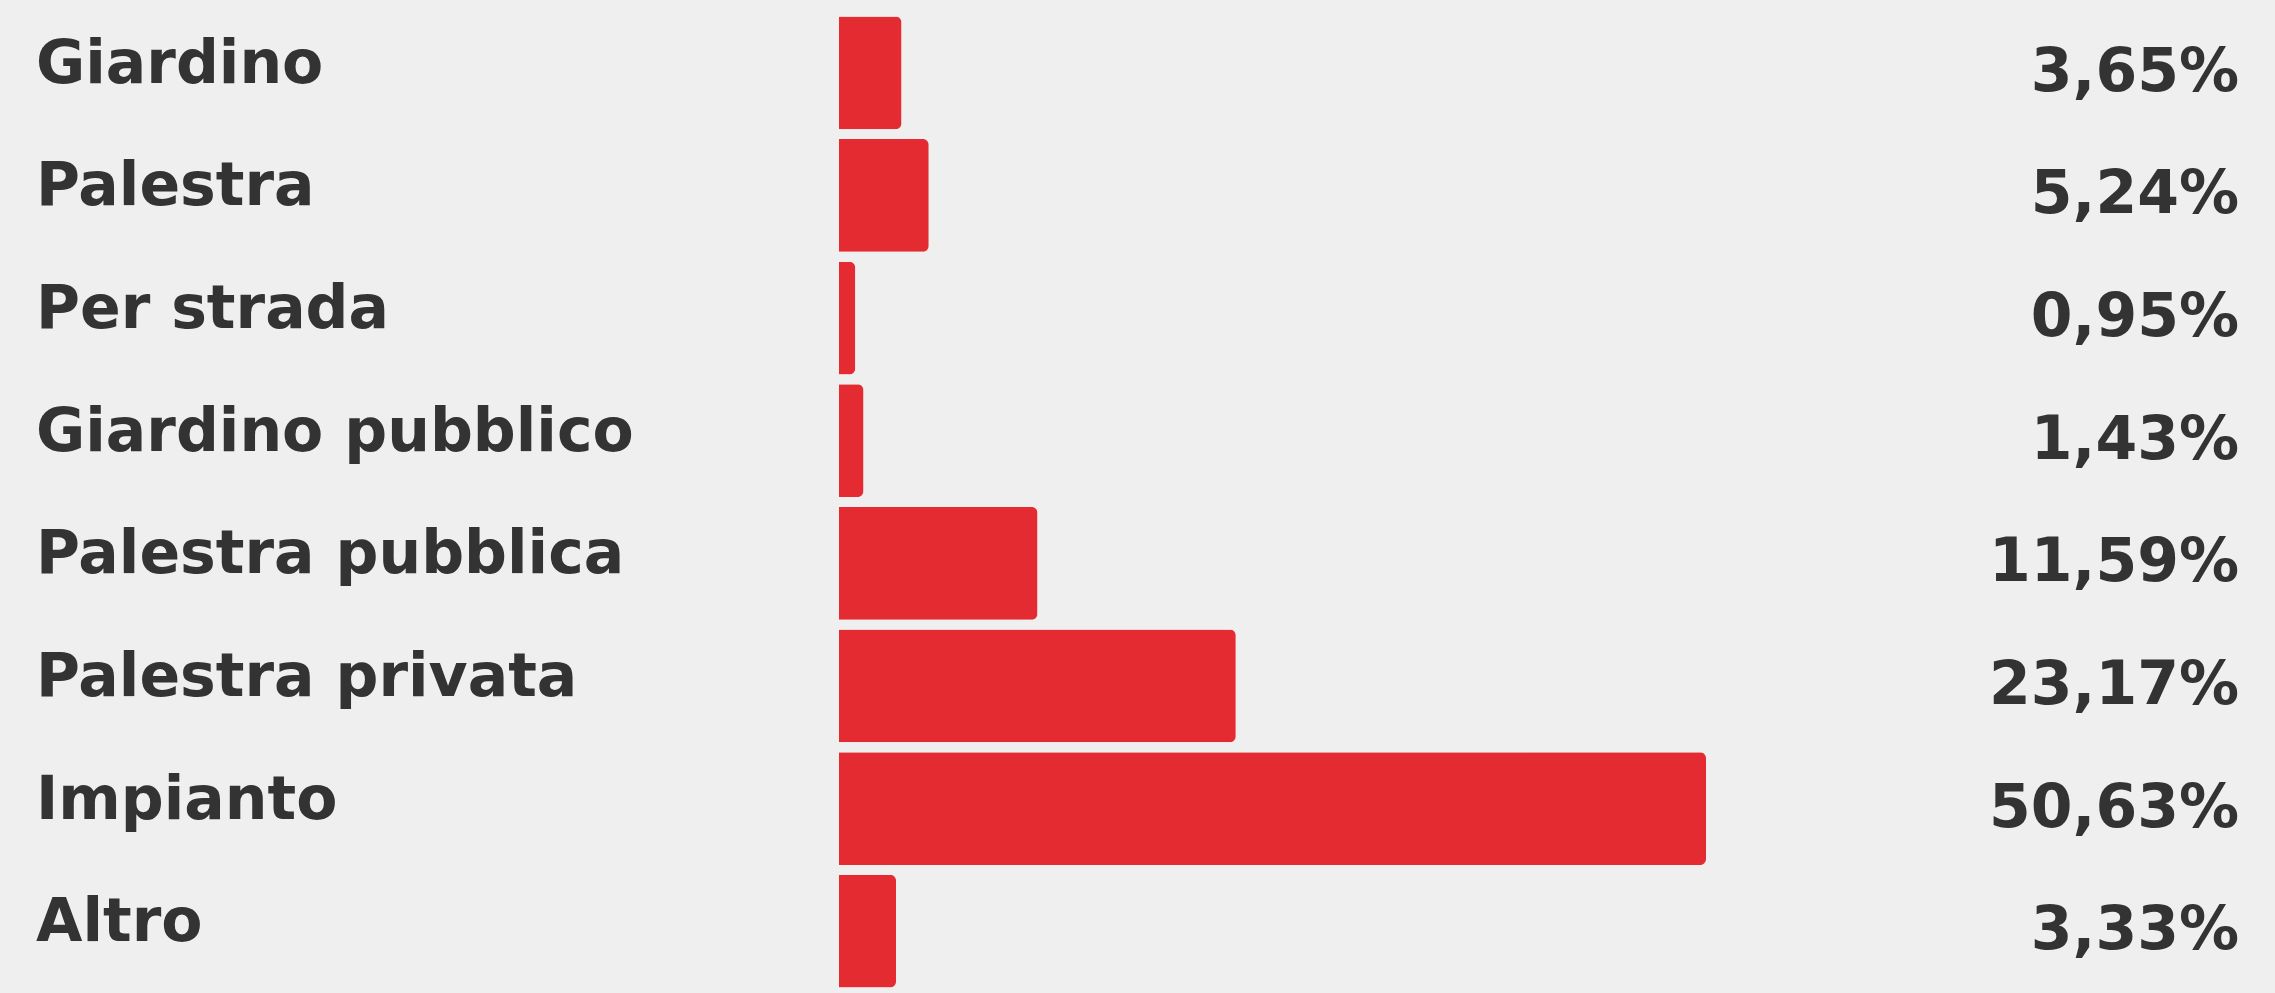  Describe the element at coordinates (335, 429) in the screenshot. I see `y-tick-label: Giardino pubblico` at that location.